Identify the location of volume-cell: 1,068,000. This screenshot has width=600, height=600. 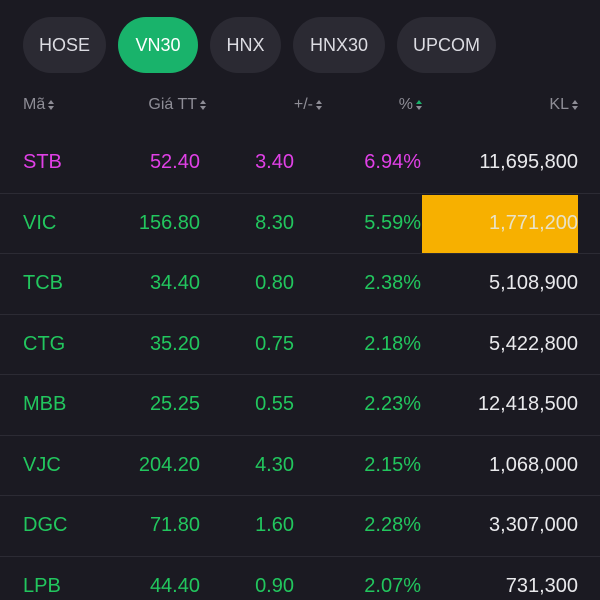
(533, 464).